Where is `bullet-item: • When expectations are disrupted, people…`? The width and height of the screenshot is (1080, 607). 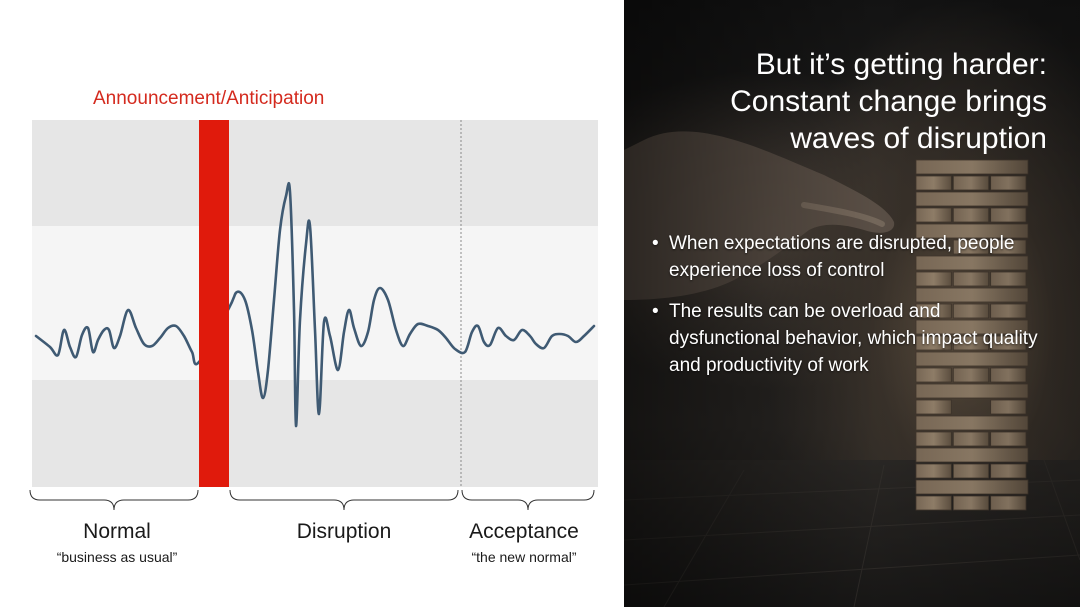
bullet-item: • When expectations are disrupted, people… is located at coordinates (852, 257).